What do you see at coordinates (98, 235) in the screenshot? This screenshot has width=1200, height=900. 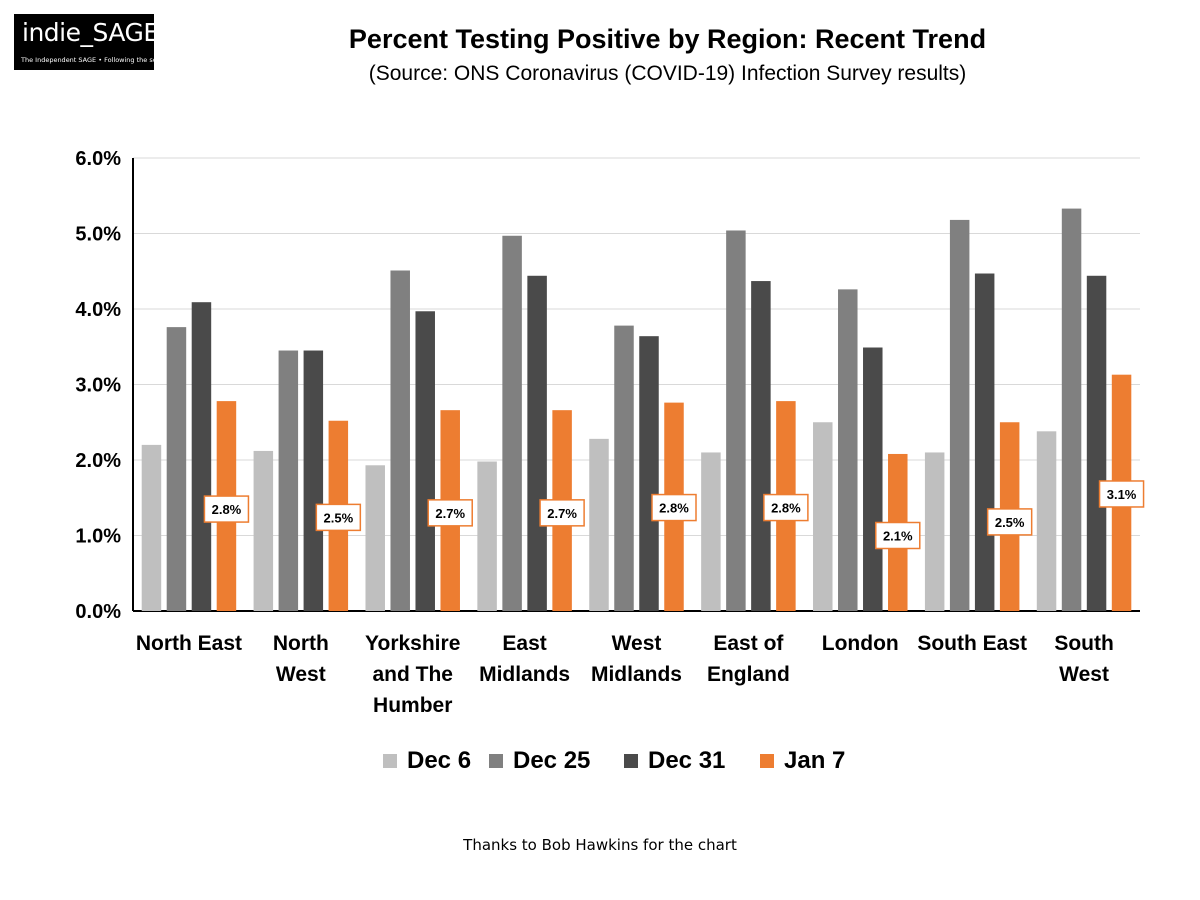 I see `y-tick-label: 5.0%` at bounding box center [98, 235].